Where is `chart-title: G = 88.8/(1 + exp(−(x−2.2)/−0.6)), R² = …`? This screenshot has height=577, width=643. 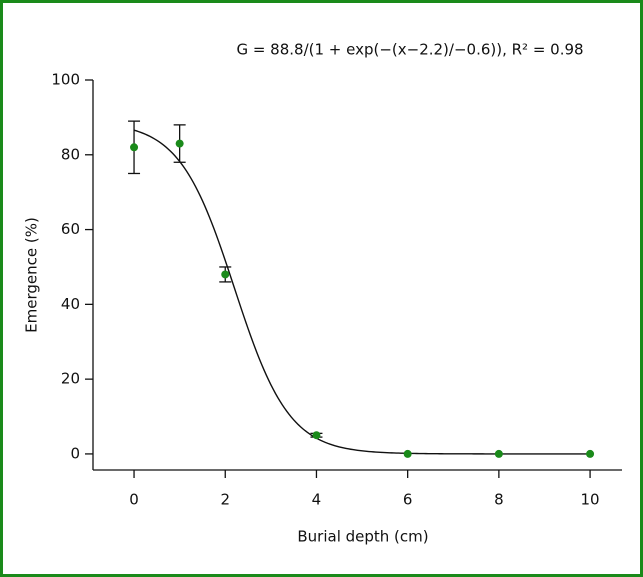 chart-title: G = 88.8/(1 + exp(−(x−2.2)/−0.6)), R² = … is located at coordinates (409, 50).